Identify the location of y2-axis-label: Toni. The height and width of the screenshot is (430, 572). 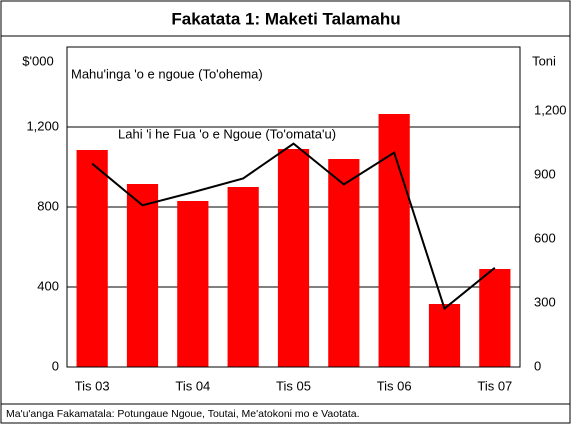
(544, 60).